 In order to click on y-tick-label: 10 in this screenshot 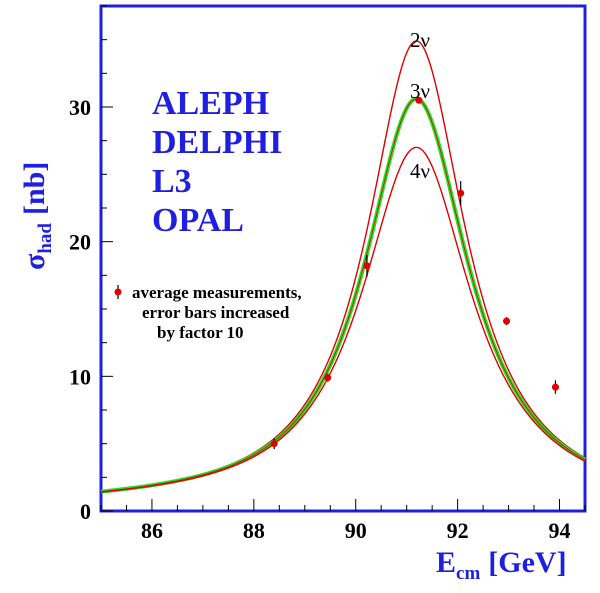, I will do `click(80, 376)`.